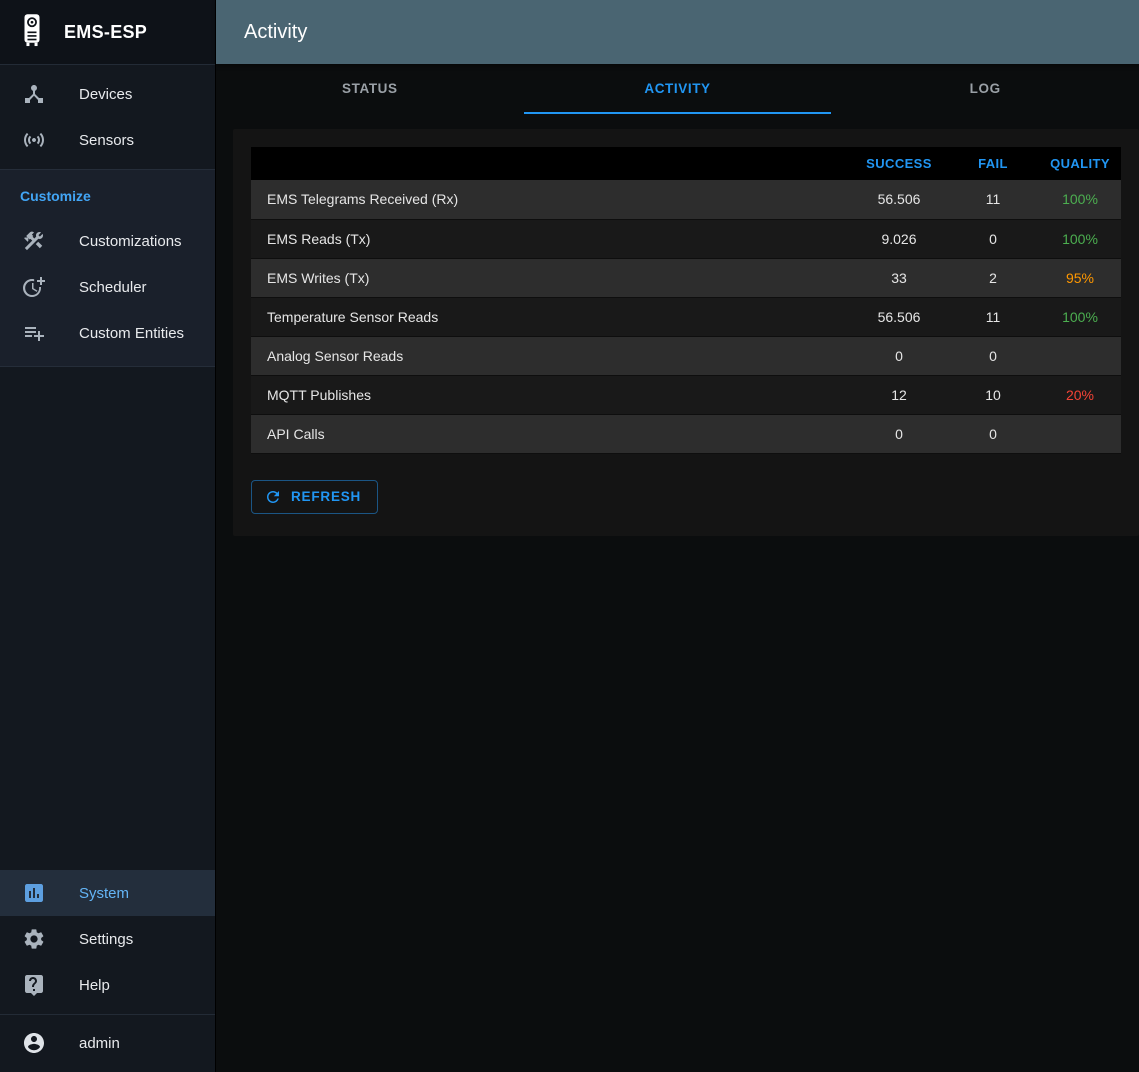  Describe the element at coordinates (985, 88) in the screenshot. I see `tab-log: LOG` at that location.